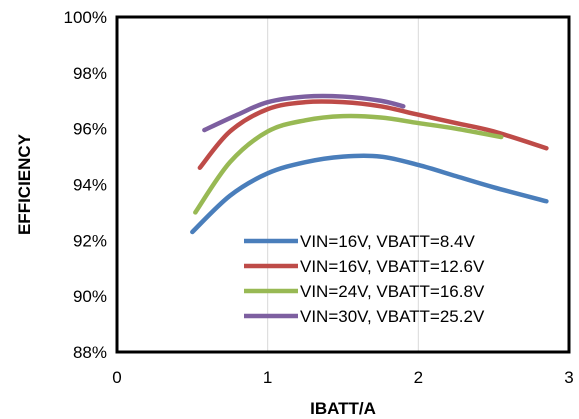  I want to click on x-tick-label: 1, so click(267, 377).